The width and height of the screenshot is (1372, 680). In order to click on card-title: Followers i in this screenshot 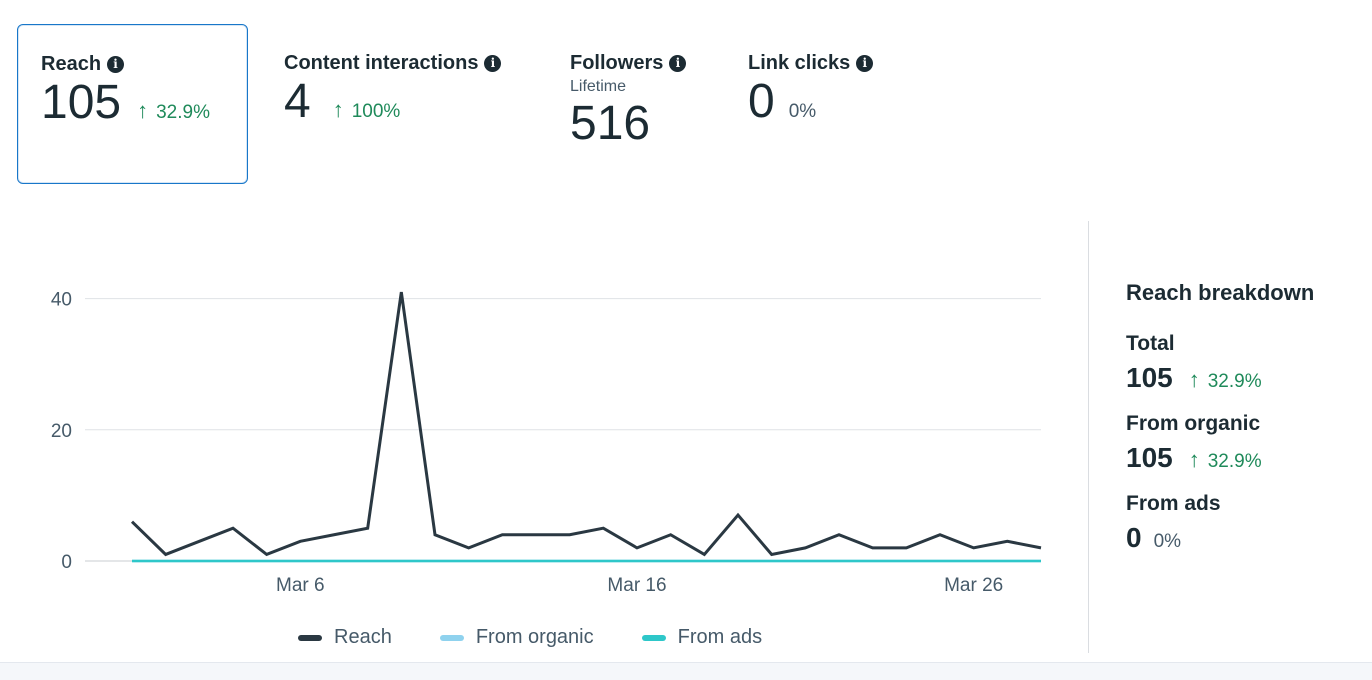, I will do `click(650, 63)`.